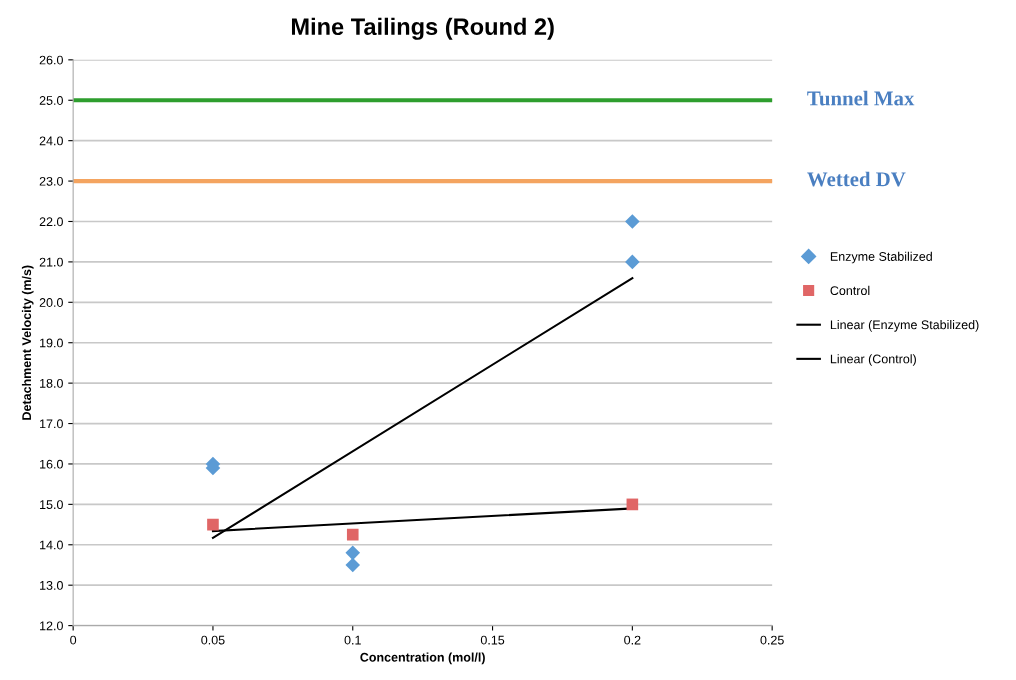  I want to click on y-tick-label: 24.0, so click(51, 141).